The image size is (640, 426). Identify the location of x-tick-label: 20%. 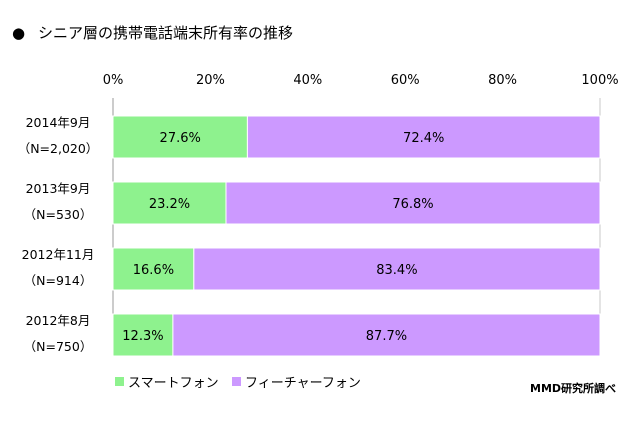
(210, 80).